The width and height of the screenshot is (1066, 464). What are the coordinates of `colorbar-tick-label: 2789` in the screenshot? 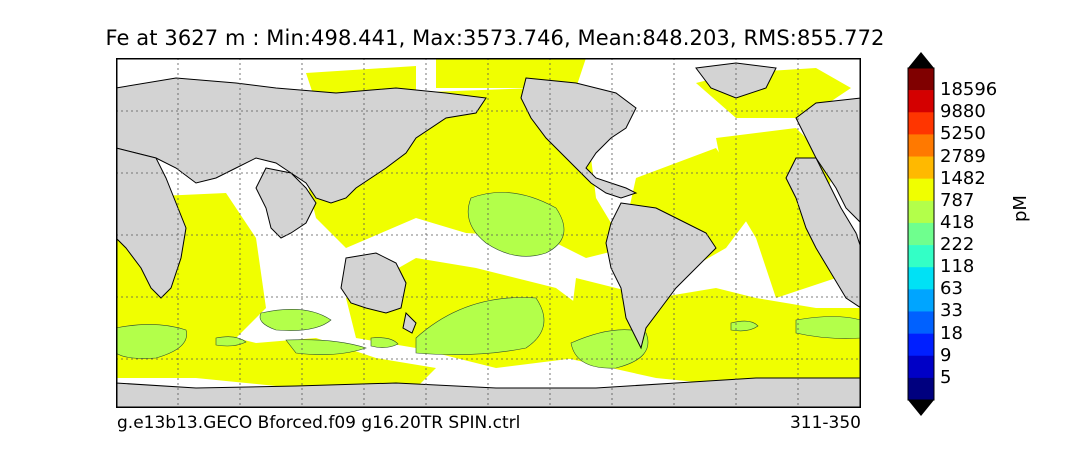 It's located at (963, 156).